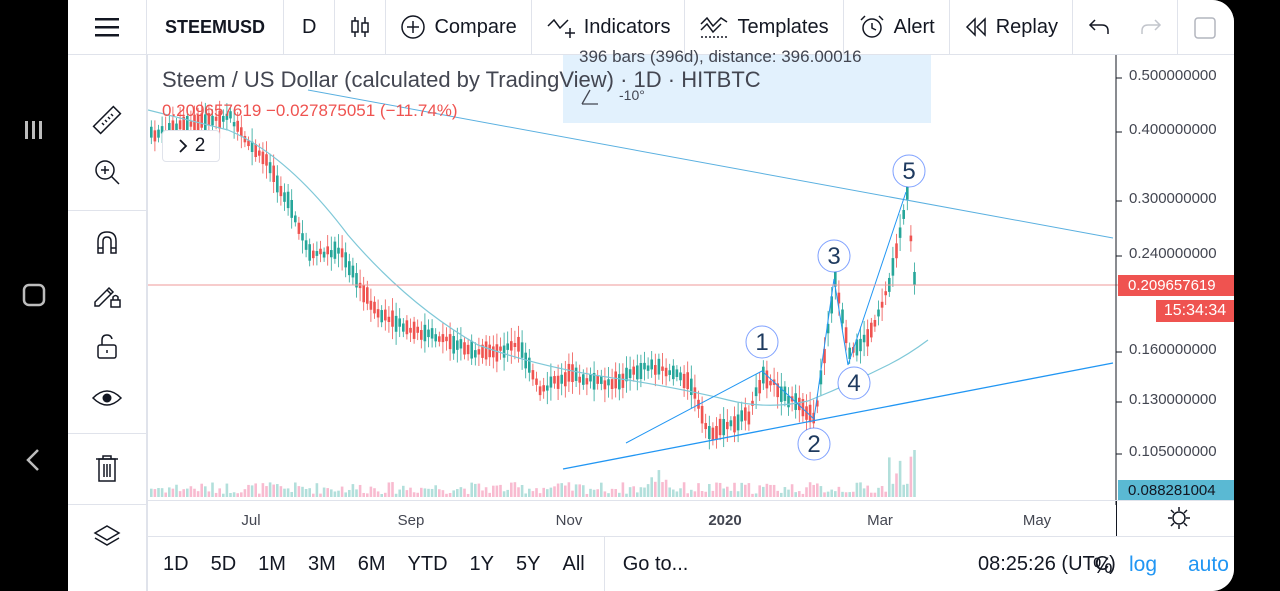 This screenshot has width=1280, height=591. I want to click on range-5y-button: 5Y, so click(528, 564).